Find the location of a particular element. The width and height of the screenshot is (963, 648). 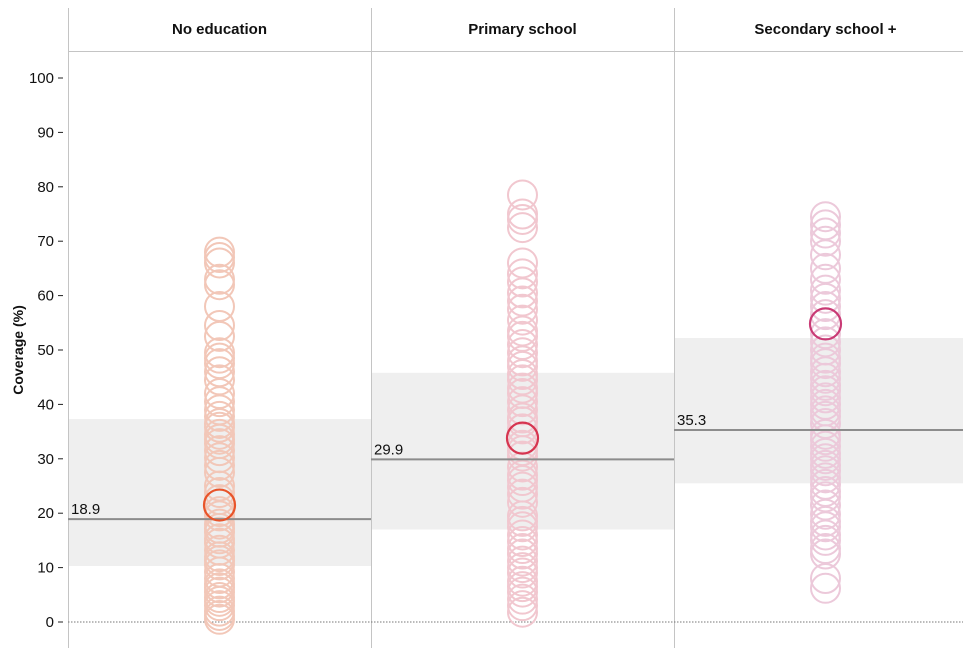

y-axis-ticks: 0 10 20 30 40 50 60 70 80 90 100 is located at coordinates (46, 350).